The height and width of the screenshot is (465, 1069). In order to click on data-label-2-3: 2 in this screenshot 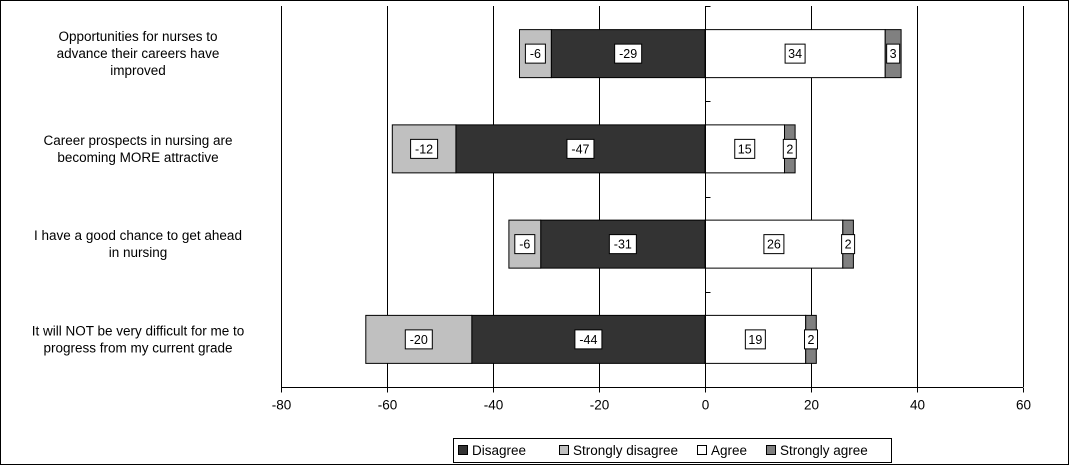, I will do `click(848, 245)`.